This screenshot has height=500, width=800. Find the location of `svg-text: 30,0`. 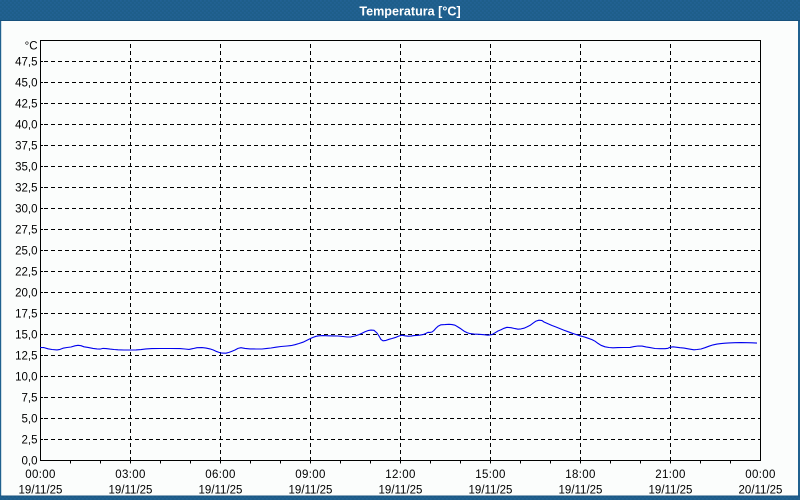

svg-text: 30,0 is located at coordinates (26, 210).